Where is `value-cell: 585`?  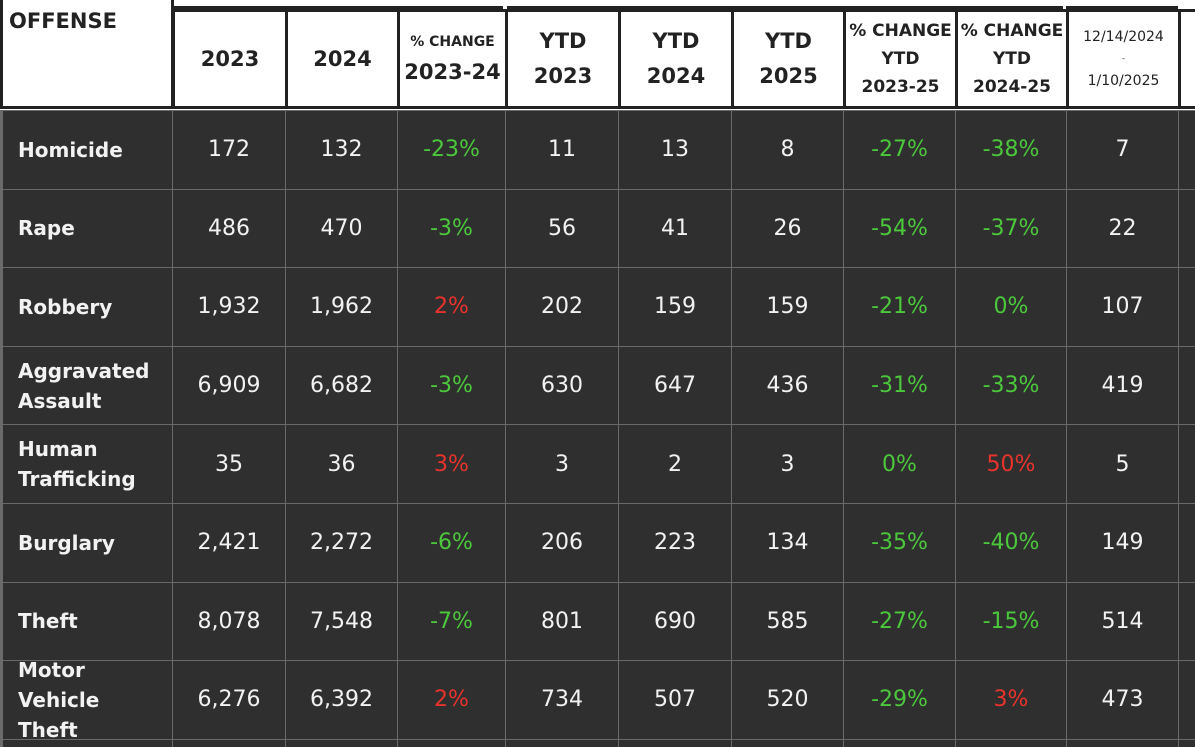 value-cell: 585 is located at coordinates (787, 621).